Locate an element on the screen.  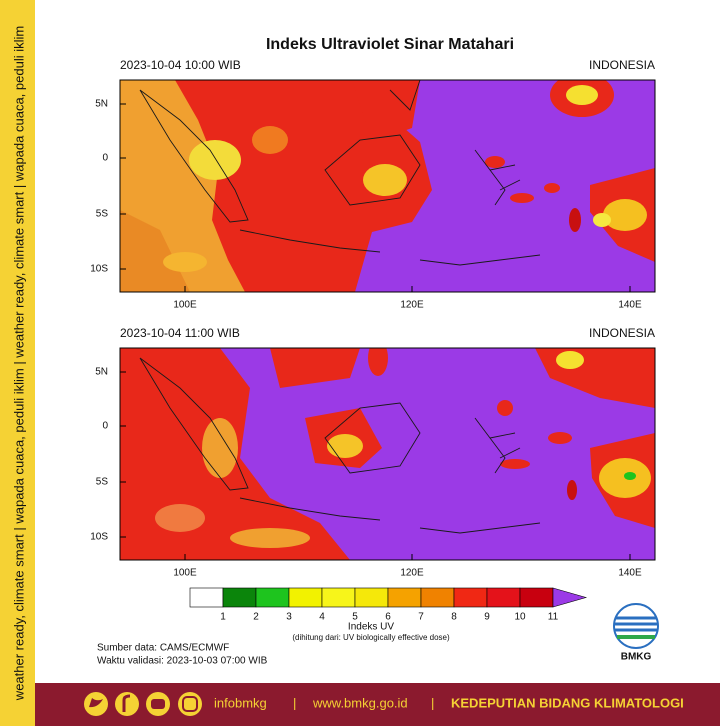
colorbar-label: Indeks UV is located at coordinates (371, 627).